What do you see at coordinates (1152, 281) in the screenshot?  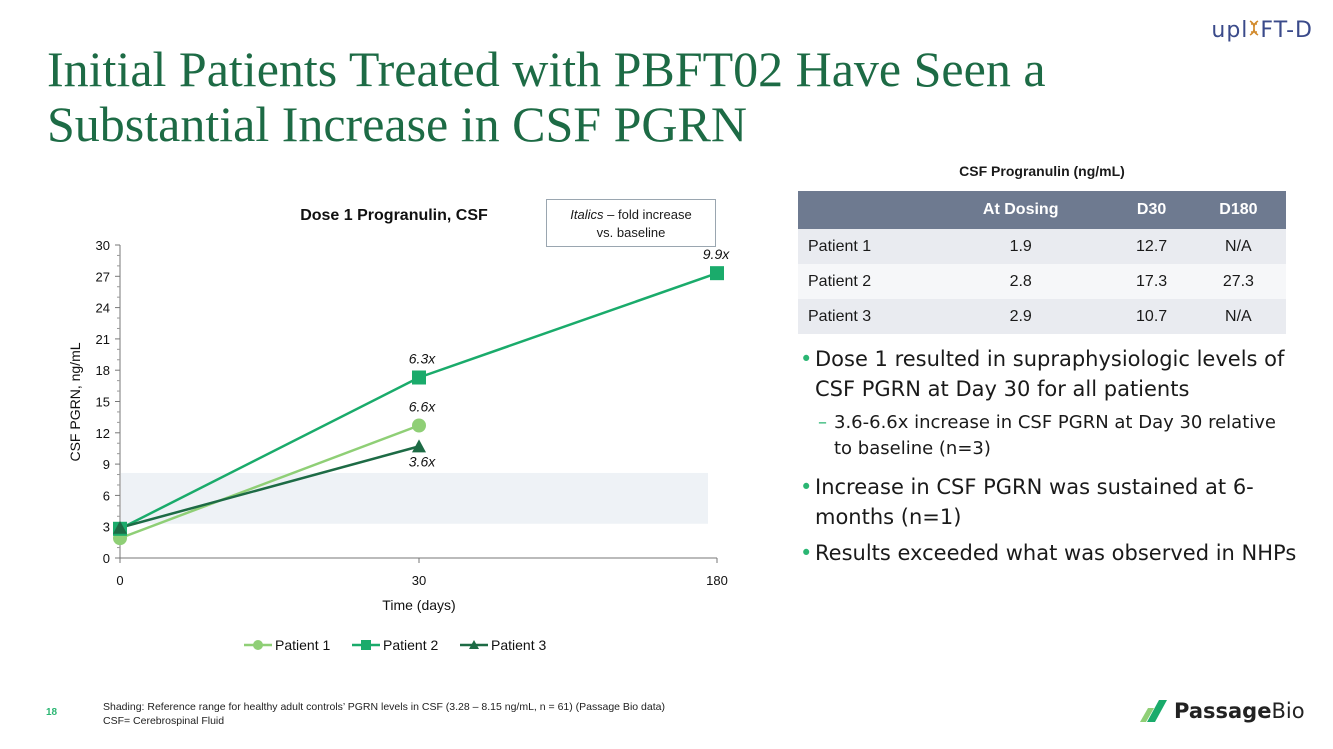 I see `table-cell: 17.3` at bounding box center [1152, 281].